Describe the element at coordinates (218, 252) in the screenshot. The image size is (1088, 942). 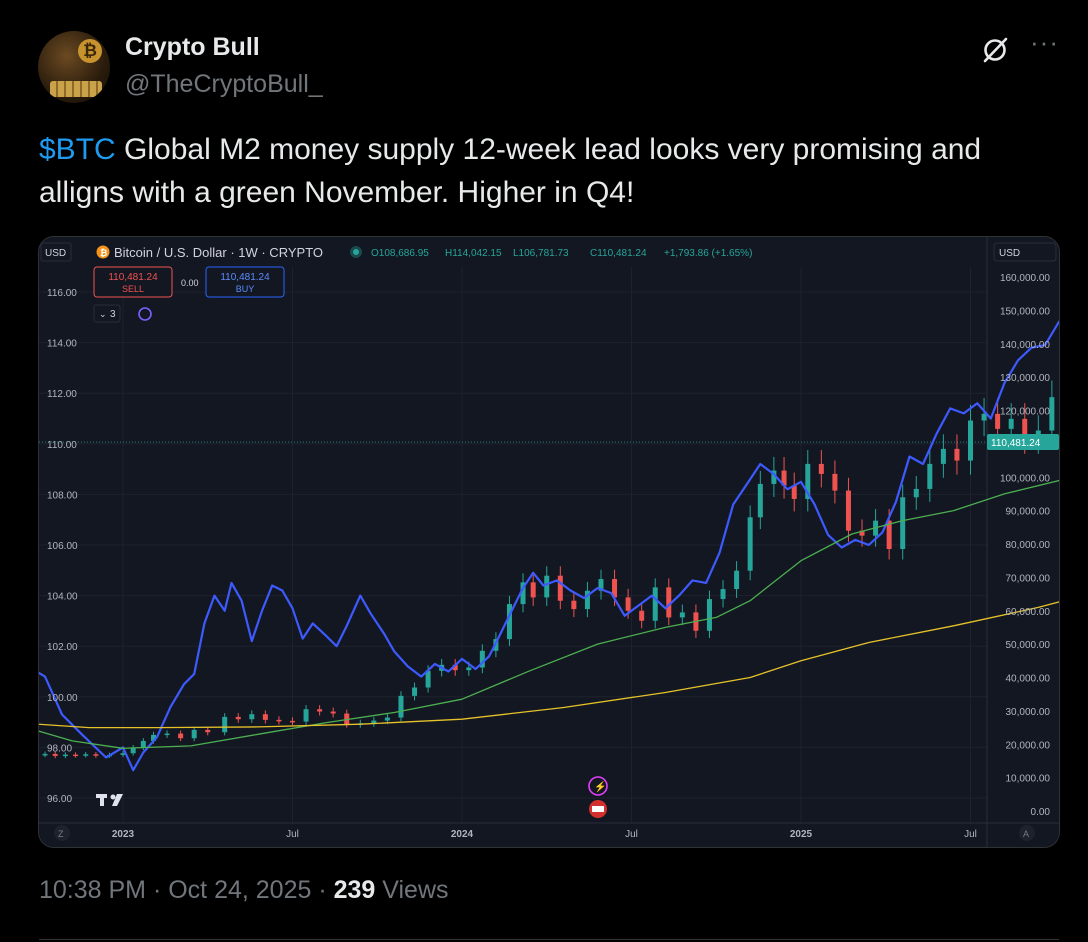
I see `symbol-title: Bitcoin / U.S. Dollar · 1W · CRYPTO` at that location.